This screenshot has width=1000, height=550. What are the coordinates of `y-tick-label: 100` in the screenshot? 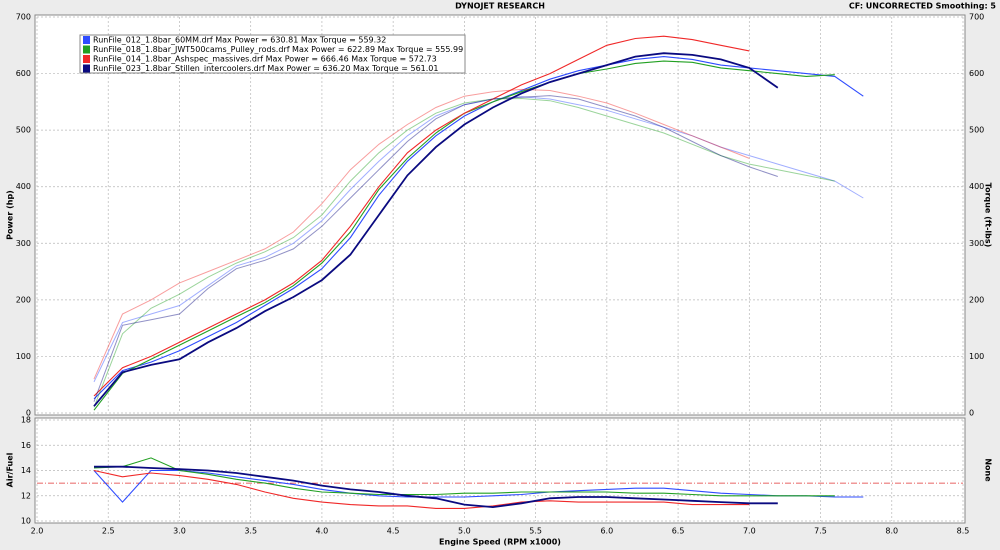 It's located at (23, 356).